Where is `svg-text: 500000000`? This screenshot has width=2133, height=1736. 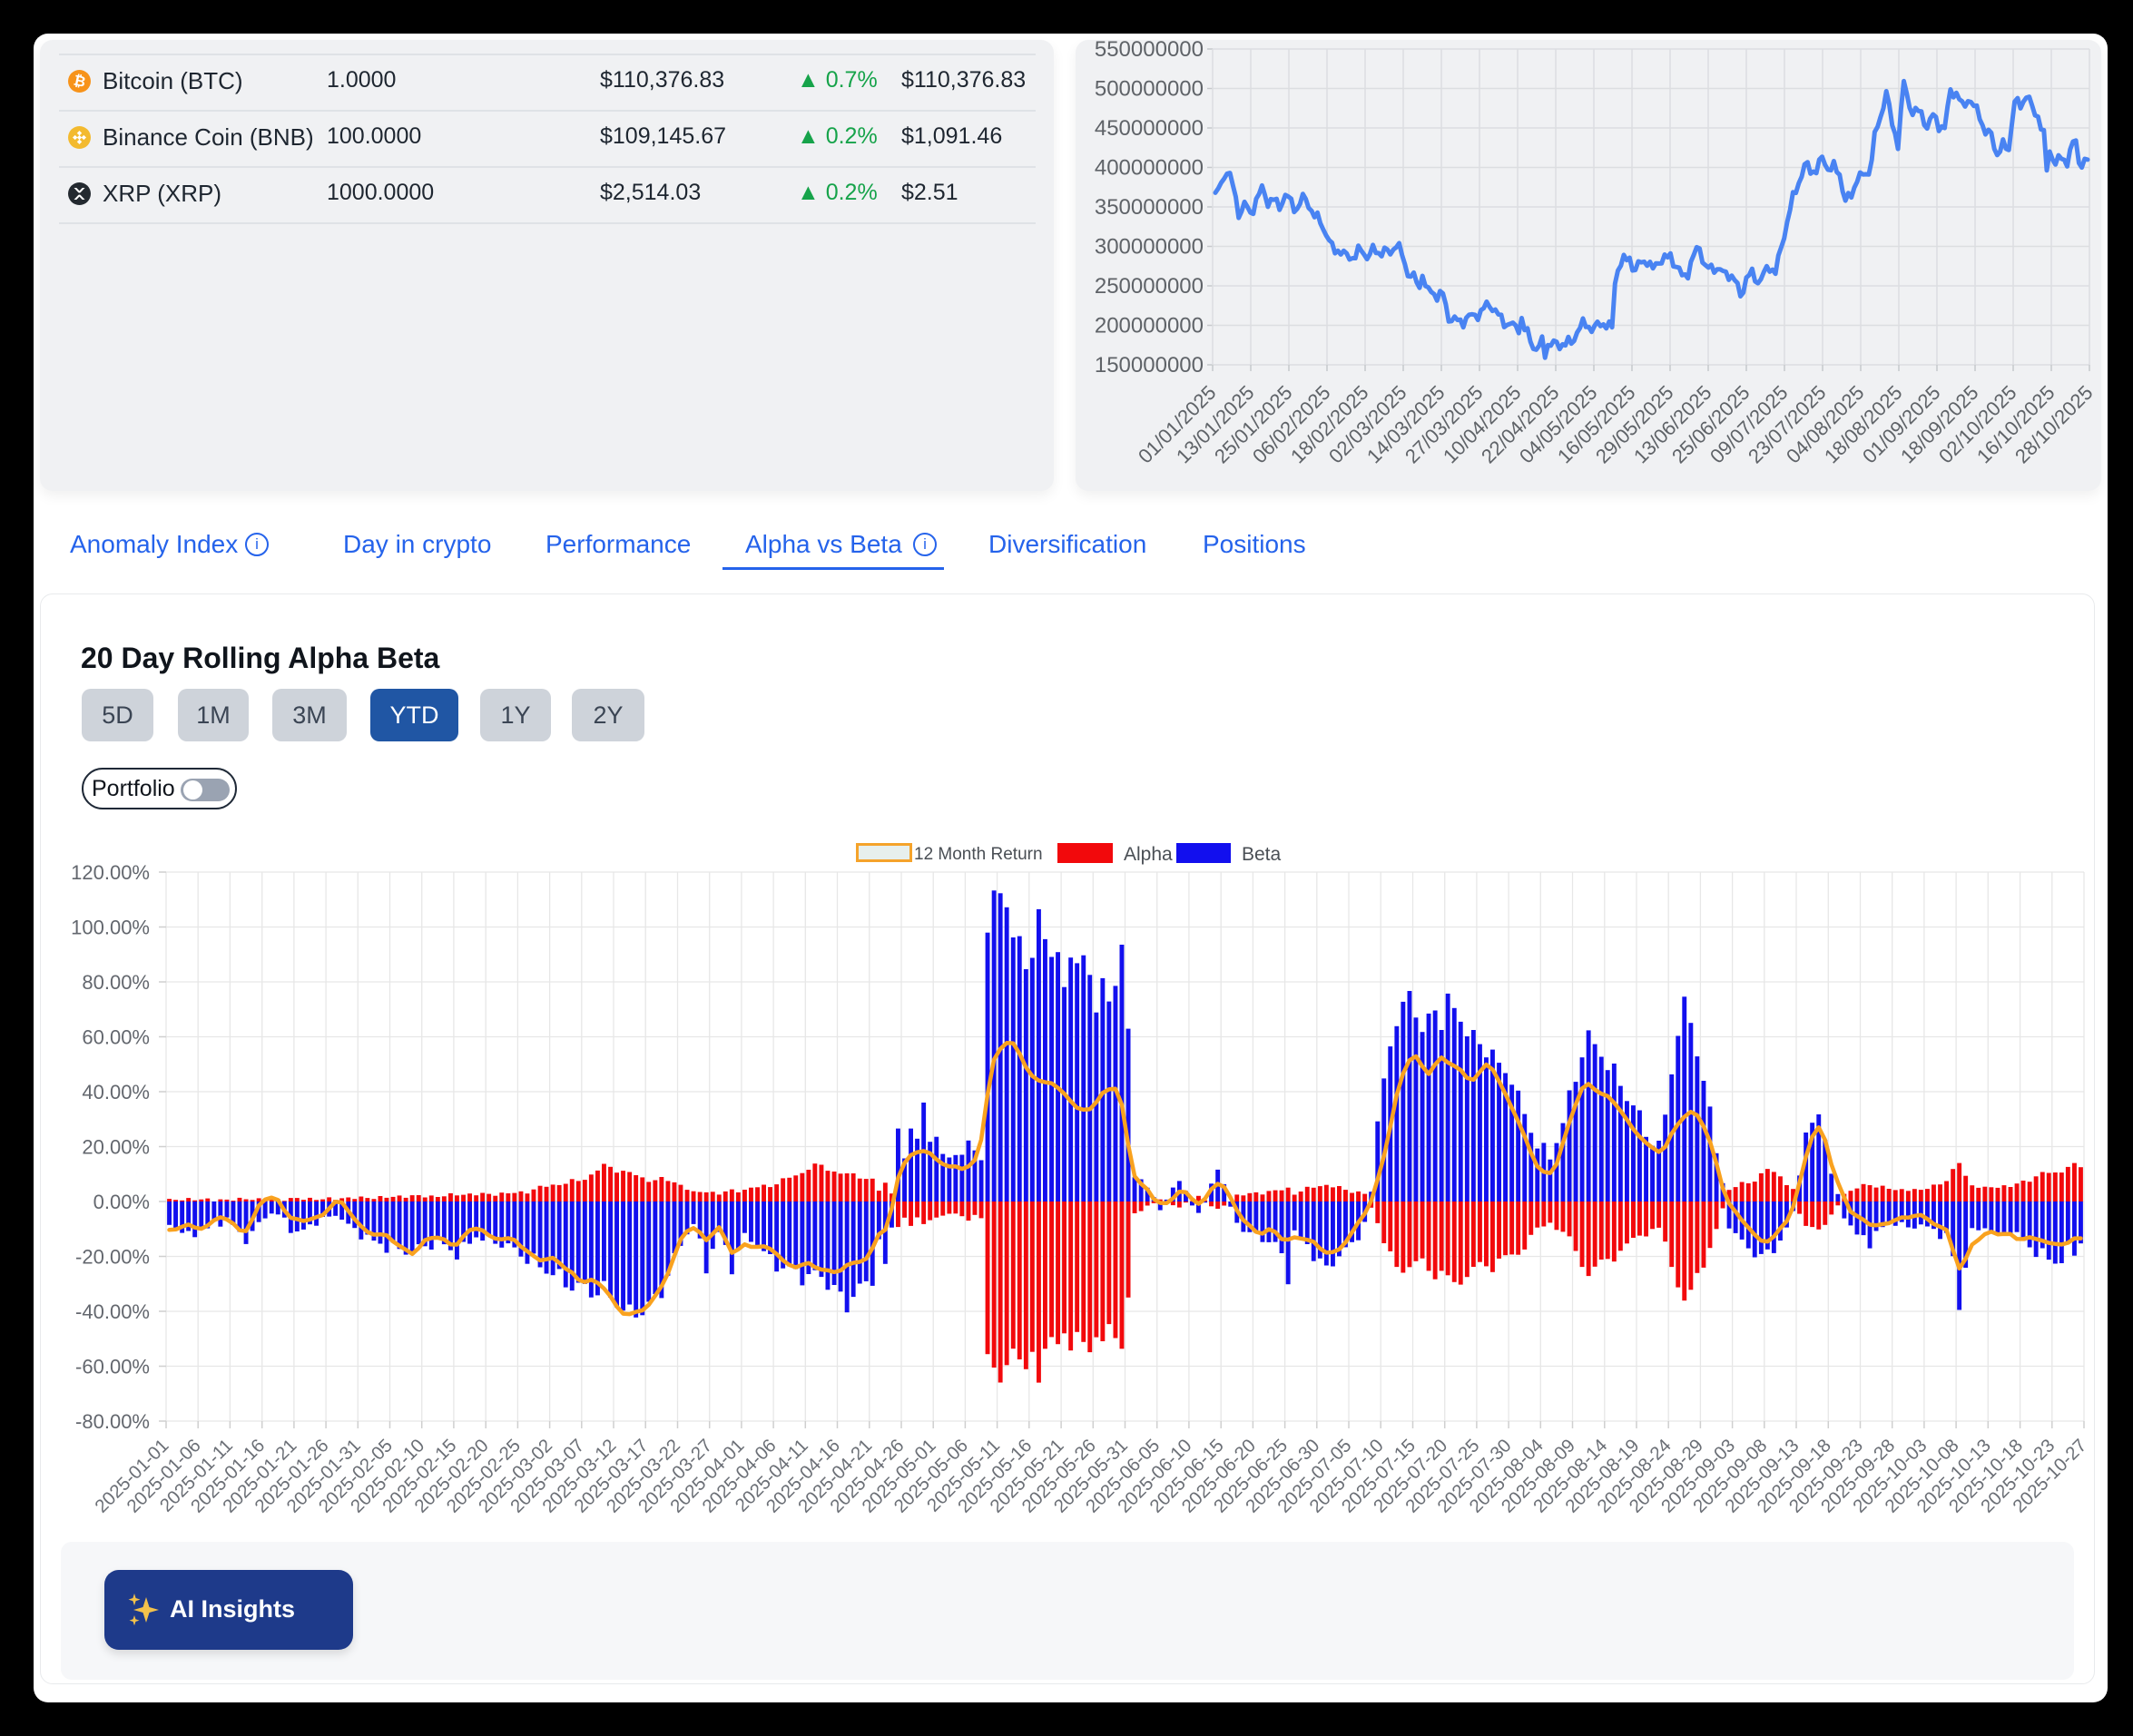
svg-text: 500000000 is located at coordinates (1149, 89).